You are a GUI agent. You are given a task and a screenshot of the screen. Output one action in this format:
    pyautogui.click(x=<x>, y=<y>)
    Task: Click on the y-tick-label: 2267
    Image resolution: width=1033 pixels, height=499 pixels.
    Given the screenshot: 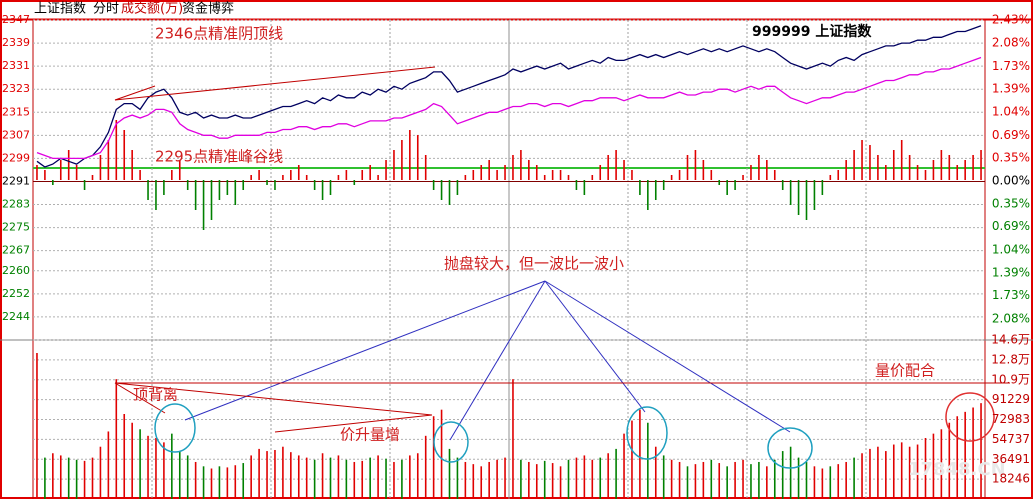 What is the action you would take?
    pyautogui.click(x=16, y=250)
    